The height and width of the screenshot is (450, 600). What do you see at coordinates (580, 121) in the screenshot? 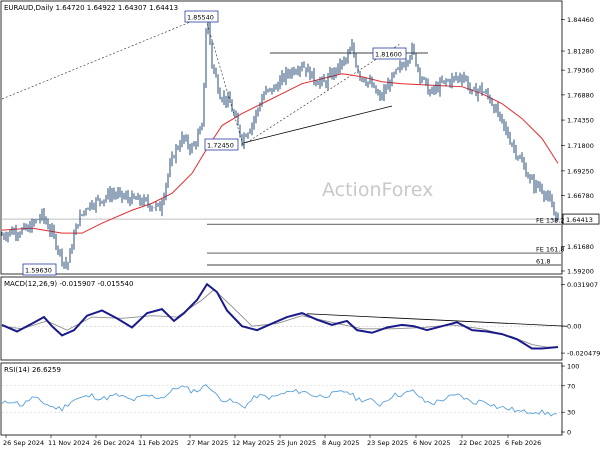
I see `price-tick-label: 1.74350` at bounding box center [580, 121].